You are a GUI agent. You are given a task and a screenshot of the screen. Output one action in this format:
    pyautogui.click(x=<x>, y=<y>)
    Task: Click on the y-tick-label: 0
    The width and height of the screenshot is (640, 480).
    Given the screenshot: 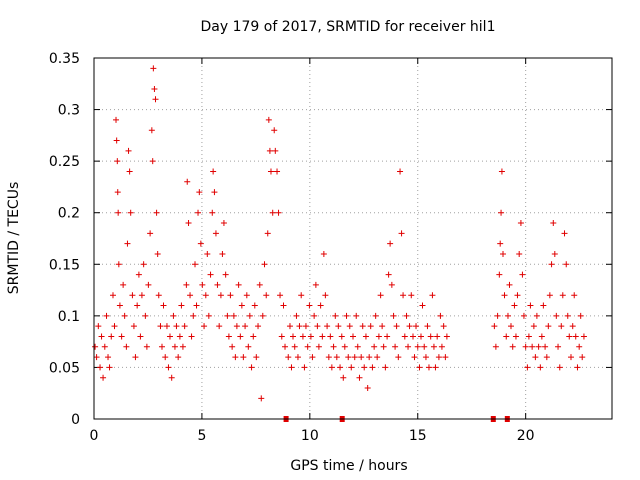 What is the action you would take?
    pyautogui.click(x=75, y=420)
    